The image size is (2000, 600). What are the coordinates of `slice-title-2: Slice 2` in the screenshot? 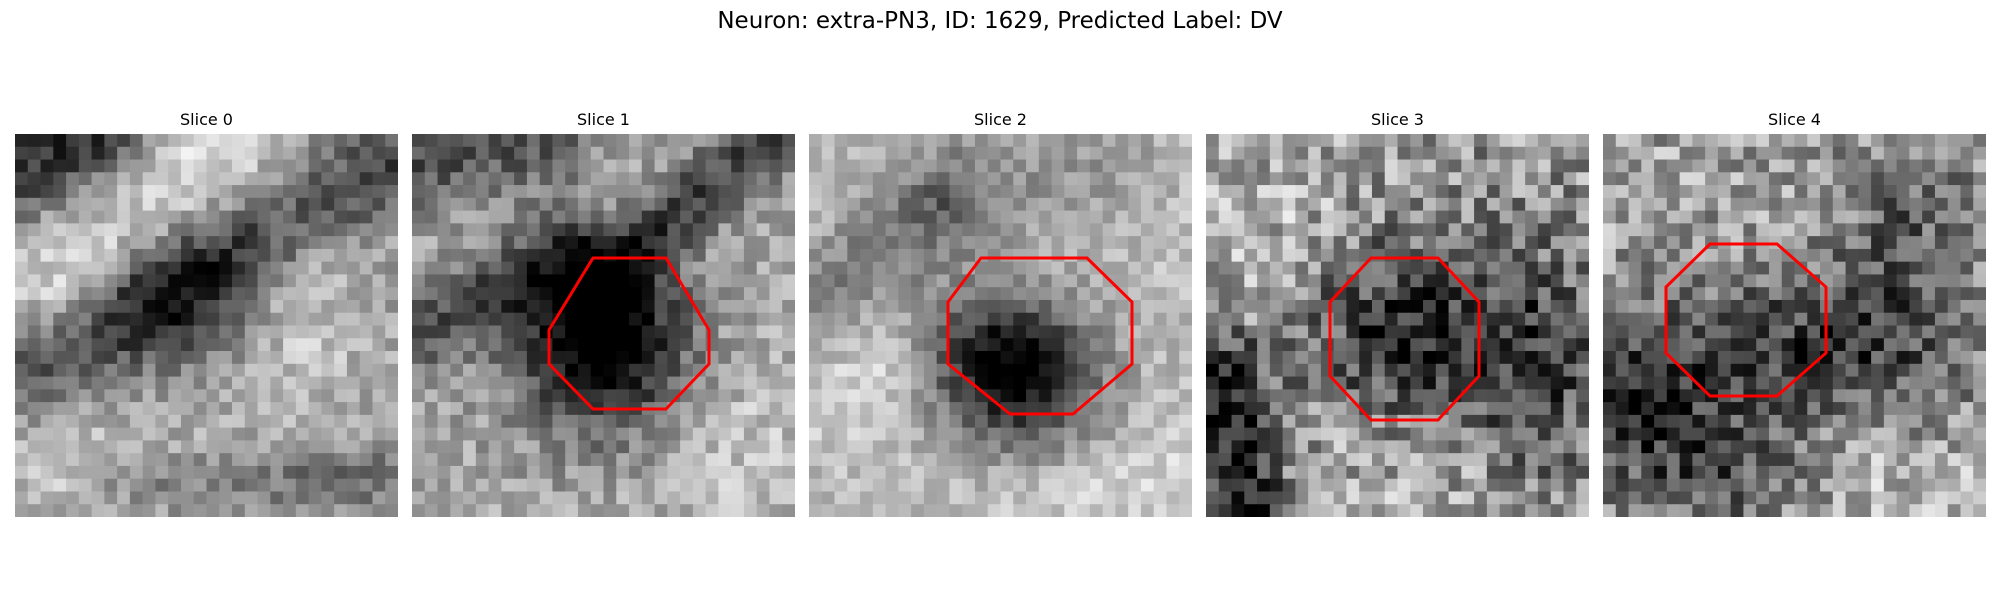 It's located at (1000, 119).